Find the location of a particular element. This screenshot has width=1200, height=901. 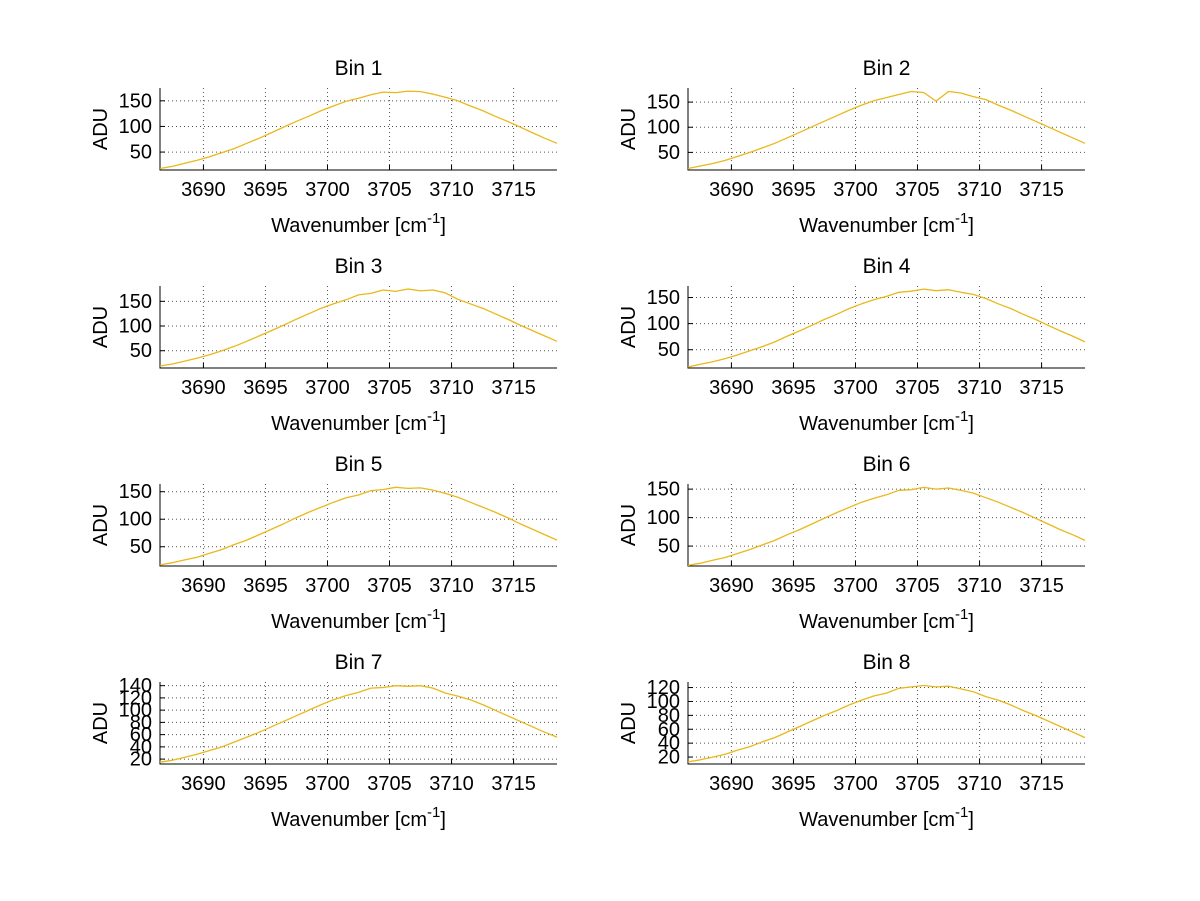

y-tick-label: 140 is located at coordinates (135, 686).